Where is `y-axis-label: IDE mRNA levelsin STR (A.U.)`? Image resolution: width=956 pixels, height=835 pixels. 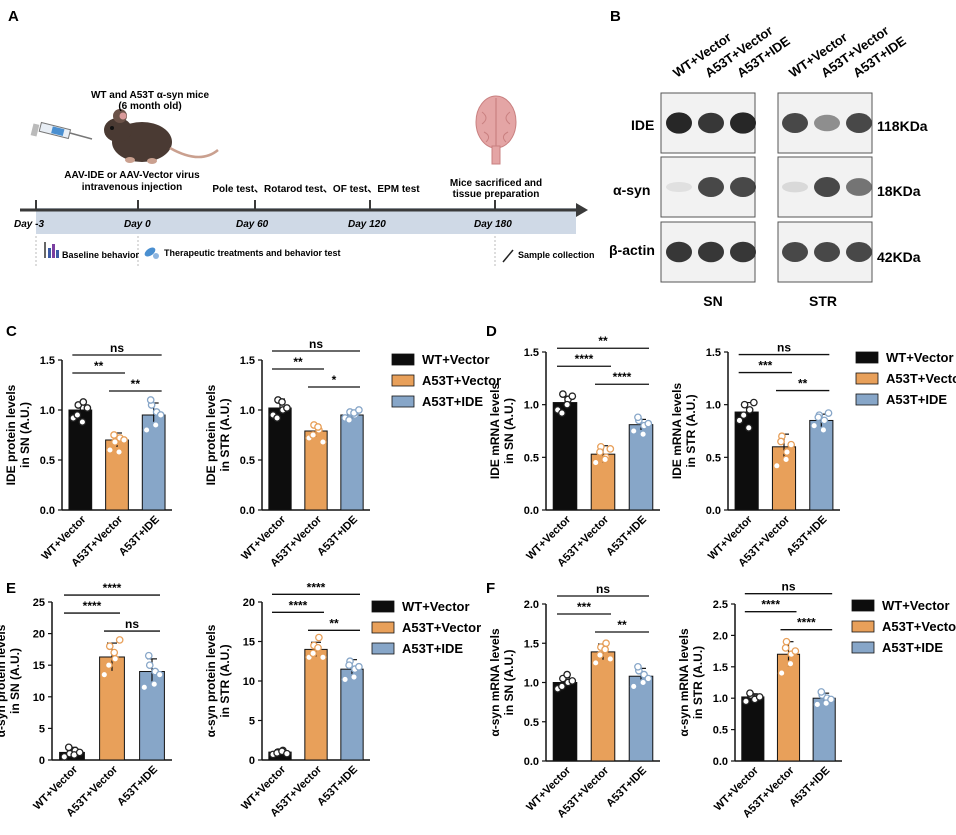
y-axis-label: IDE mRNA levelsin STR (A.U.) is located at coordinates (684, 431).